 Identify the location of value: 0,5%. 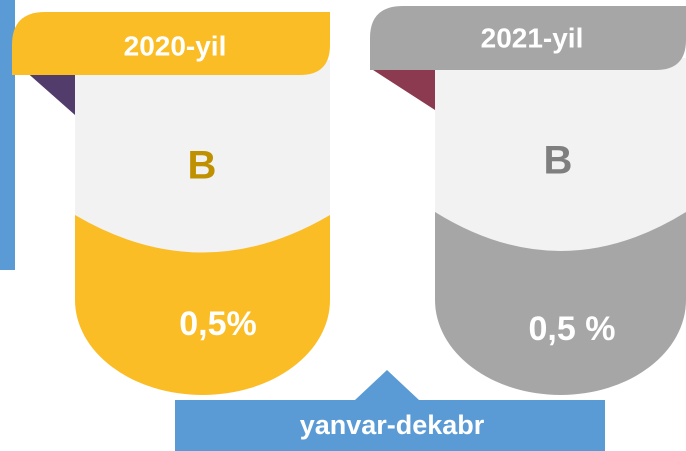
(218, 324).